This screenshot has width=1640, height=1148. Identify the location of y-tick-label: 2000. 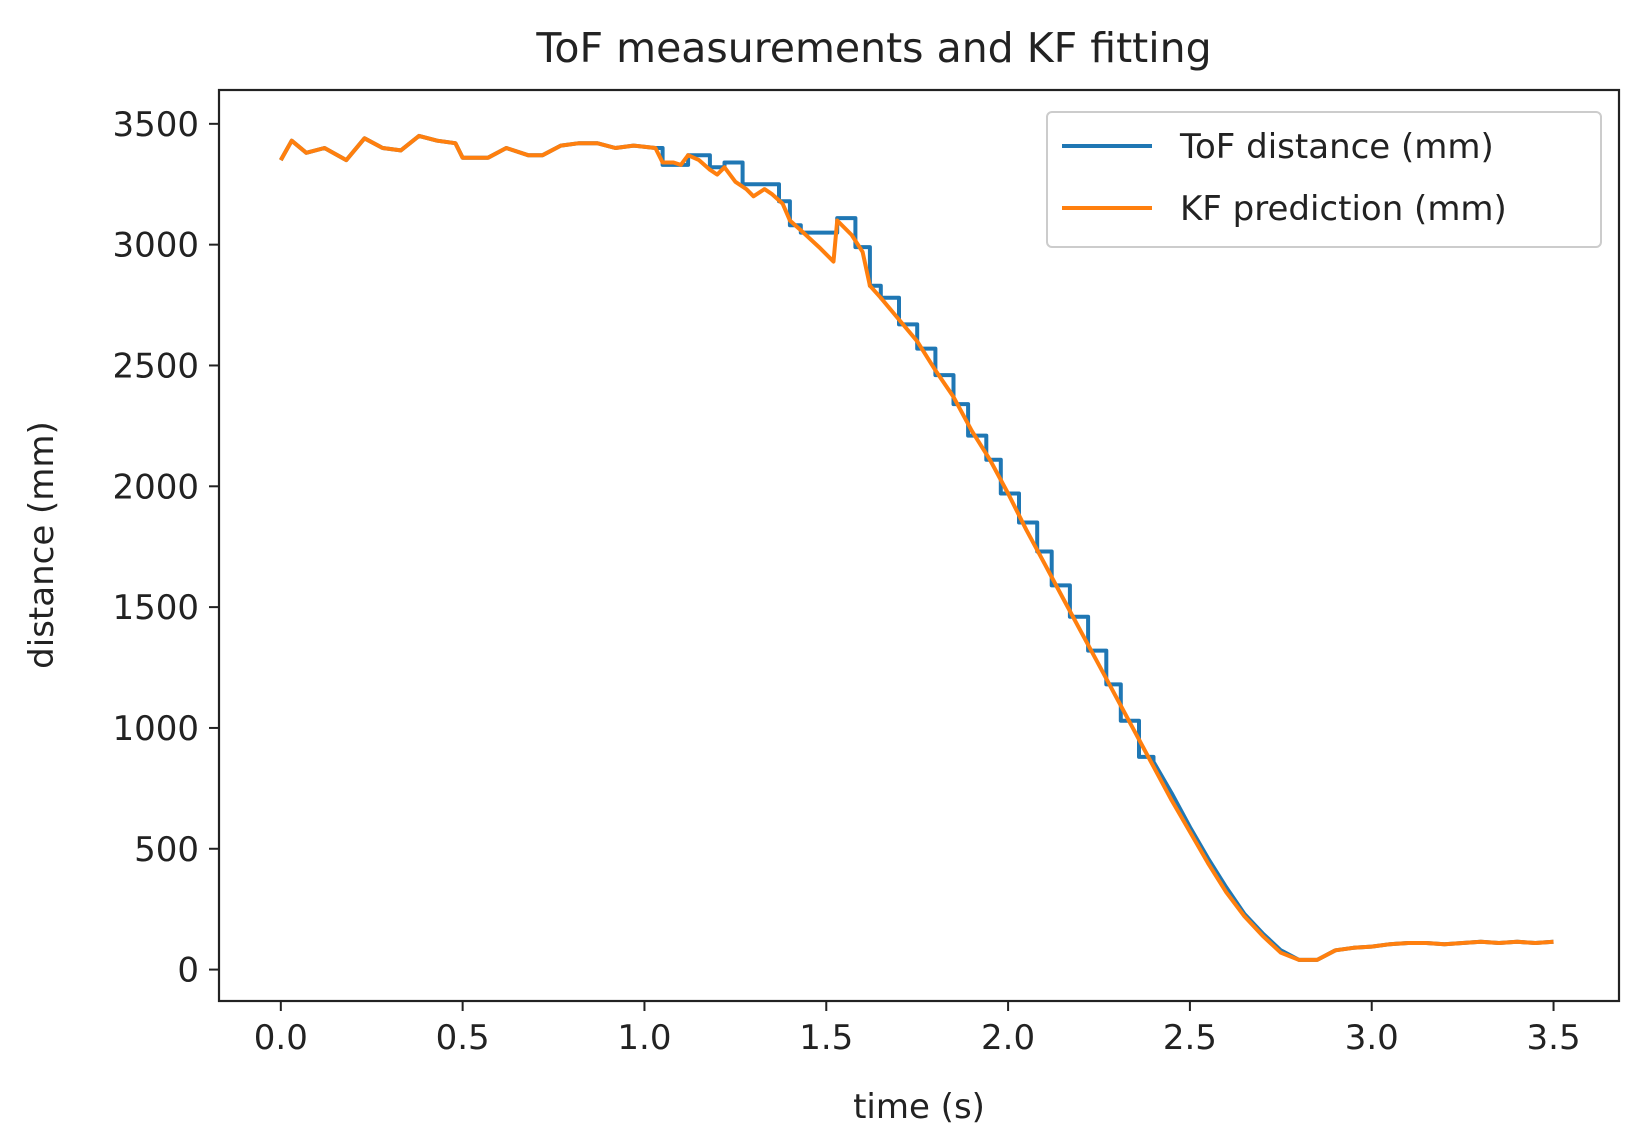
(155, 487).